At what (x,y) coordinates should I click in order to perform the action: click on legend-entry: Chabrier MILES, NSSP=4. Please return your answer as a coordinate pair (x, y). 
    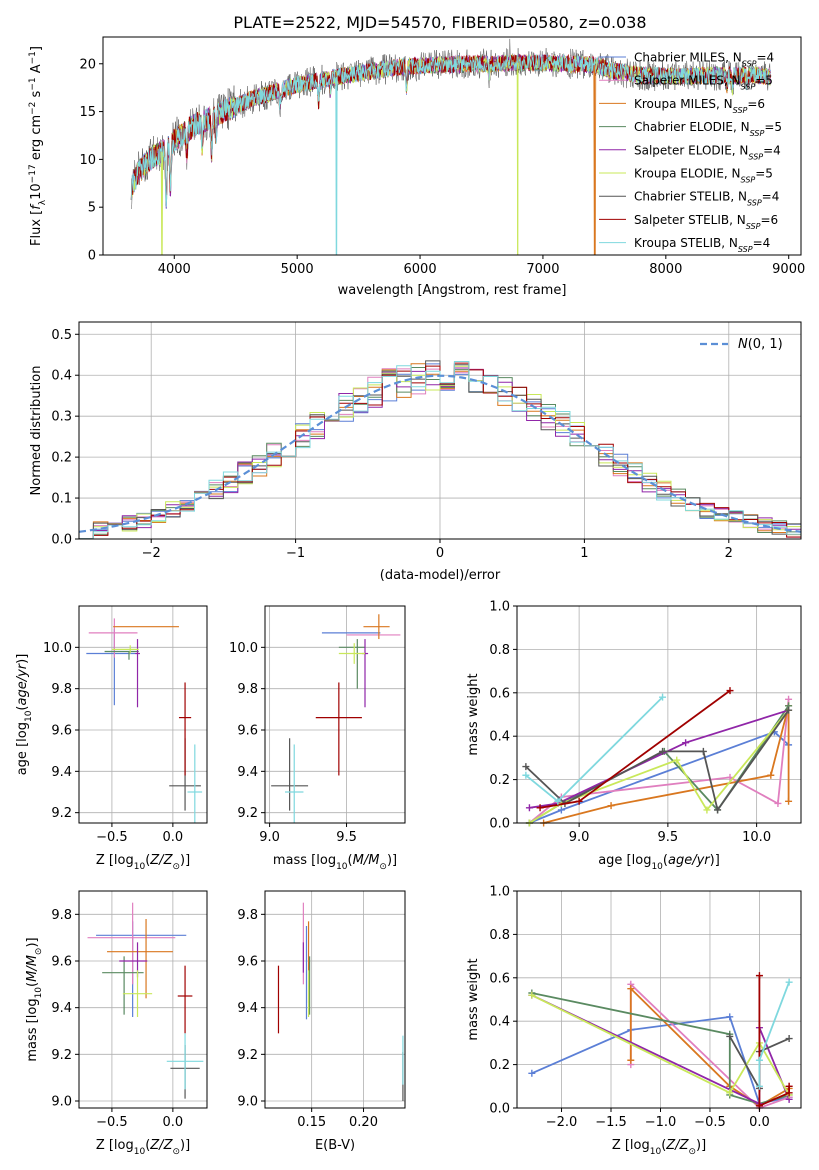
    Looking at the image, I should click on (704, 60).